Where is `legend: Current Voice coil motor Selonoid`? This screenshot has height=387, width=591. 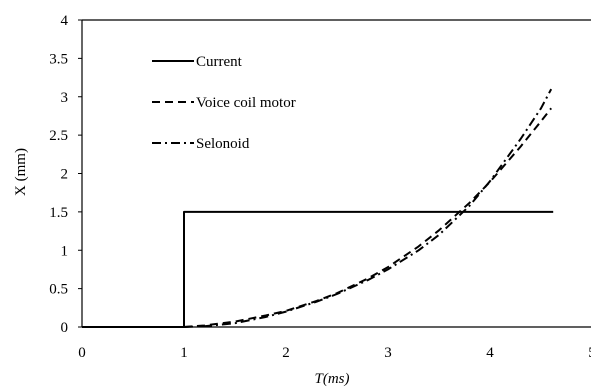
legend: Current Voice coil motor Selonoid is located at coordinates (224, 103).